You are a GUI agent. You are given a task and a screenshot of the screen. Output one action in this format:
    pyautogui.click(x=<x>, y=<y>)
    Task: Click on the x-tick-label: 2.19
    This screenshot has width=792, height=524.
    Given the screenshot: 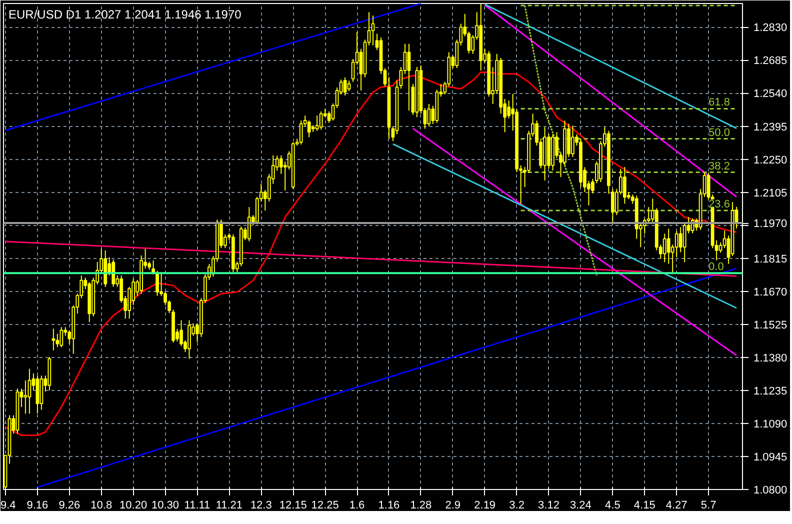 What is the action you would take?
    pyautogui.click(x=485, y=506)
    